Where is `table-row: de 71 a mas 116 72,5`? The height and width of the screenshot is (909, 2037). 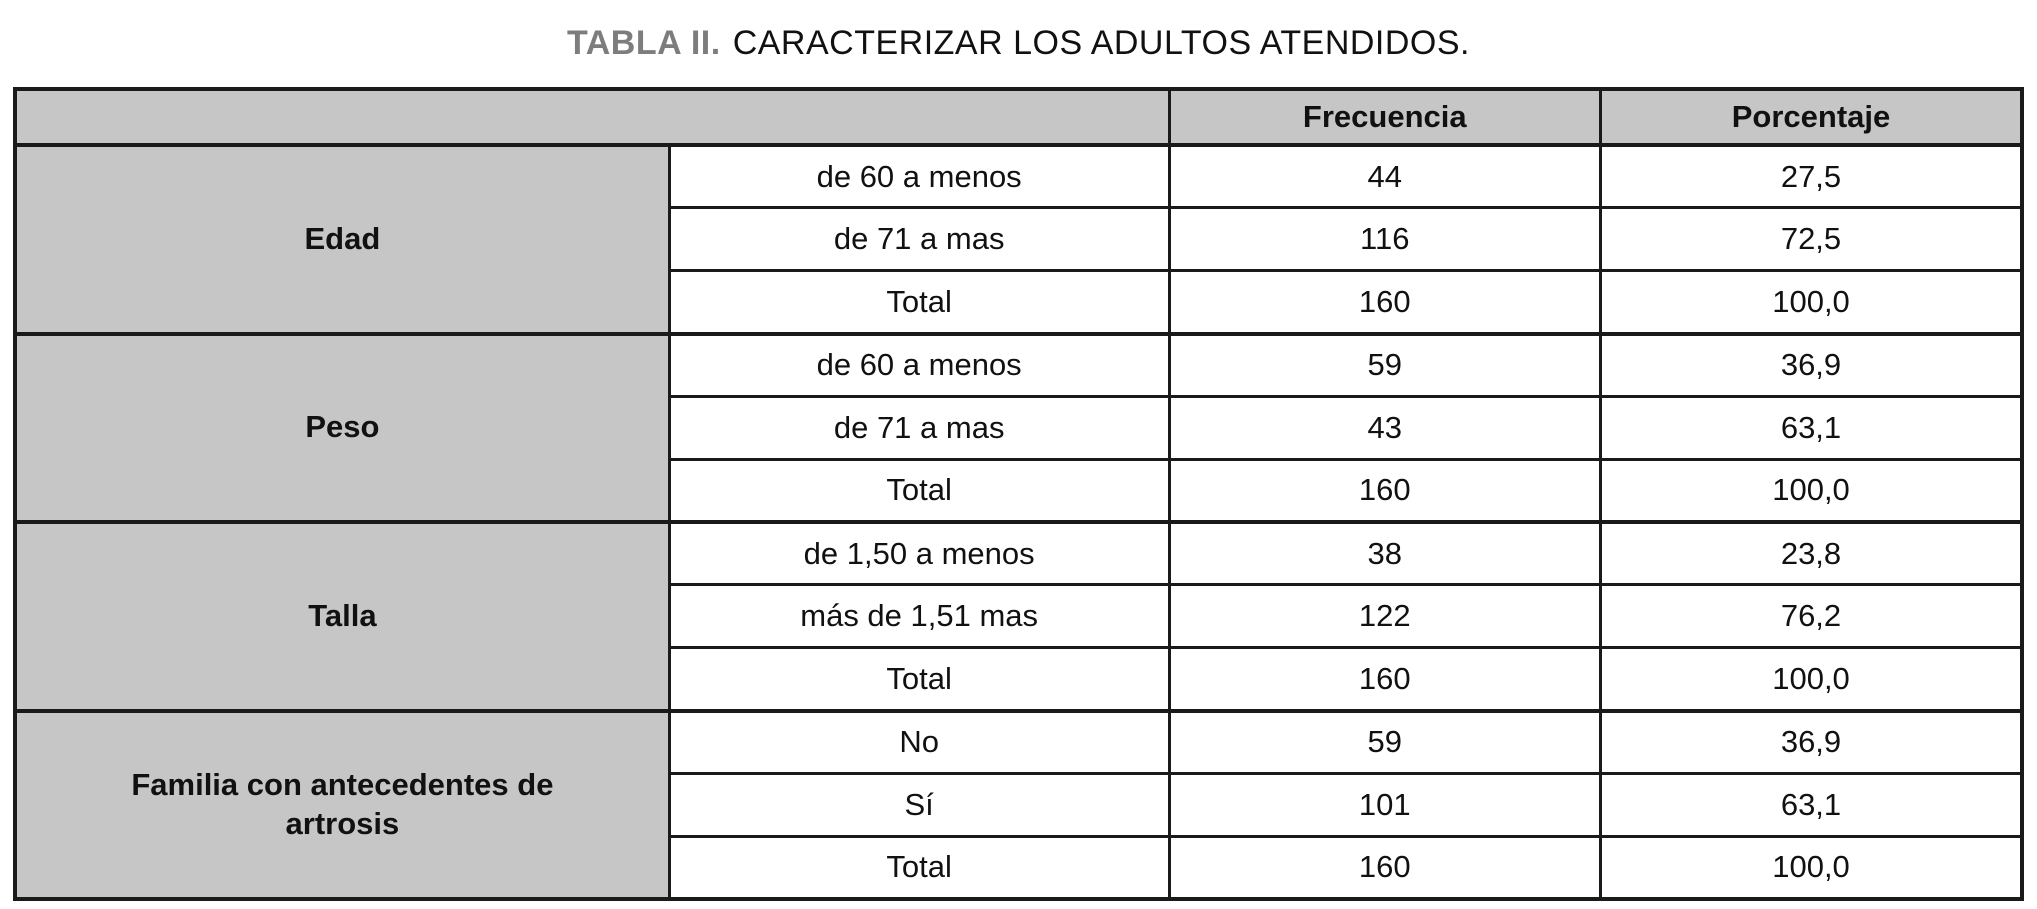
table-row: de 71 a mas 116 72,5 is located at coordinates (1019, 239).